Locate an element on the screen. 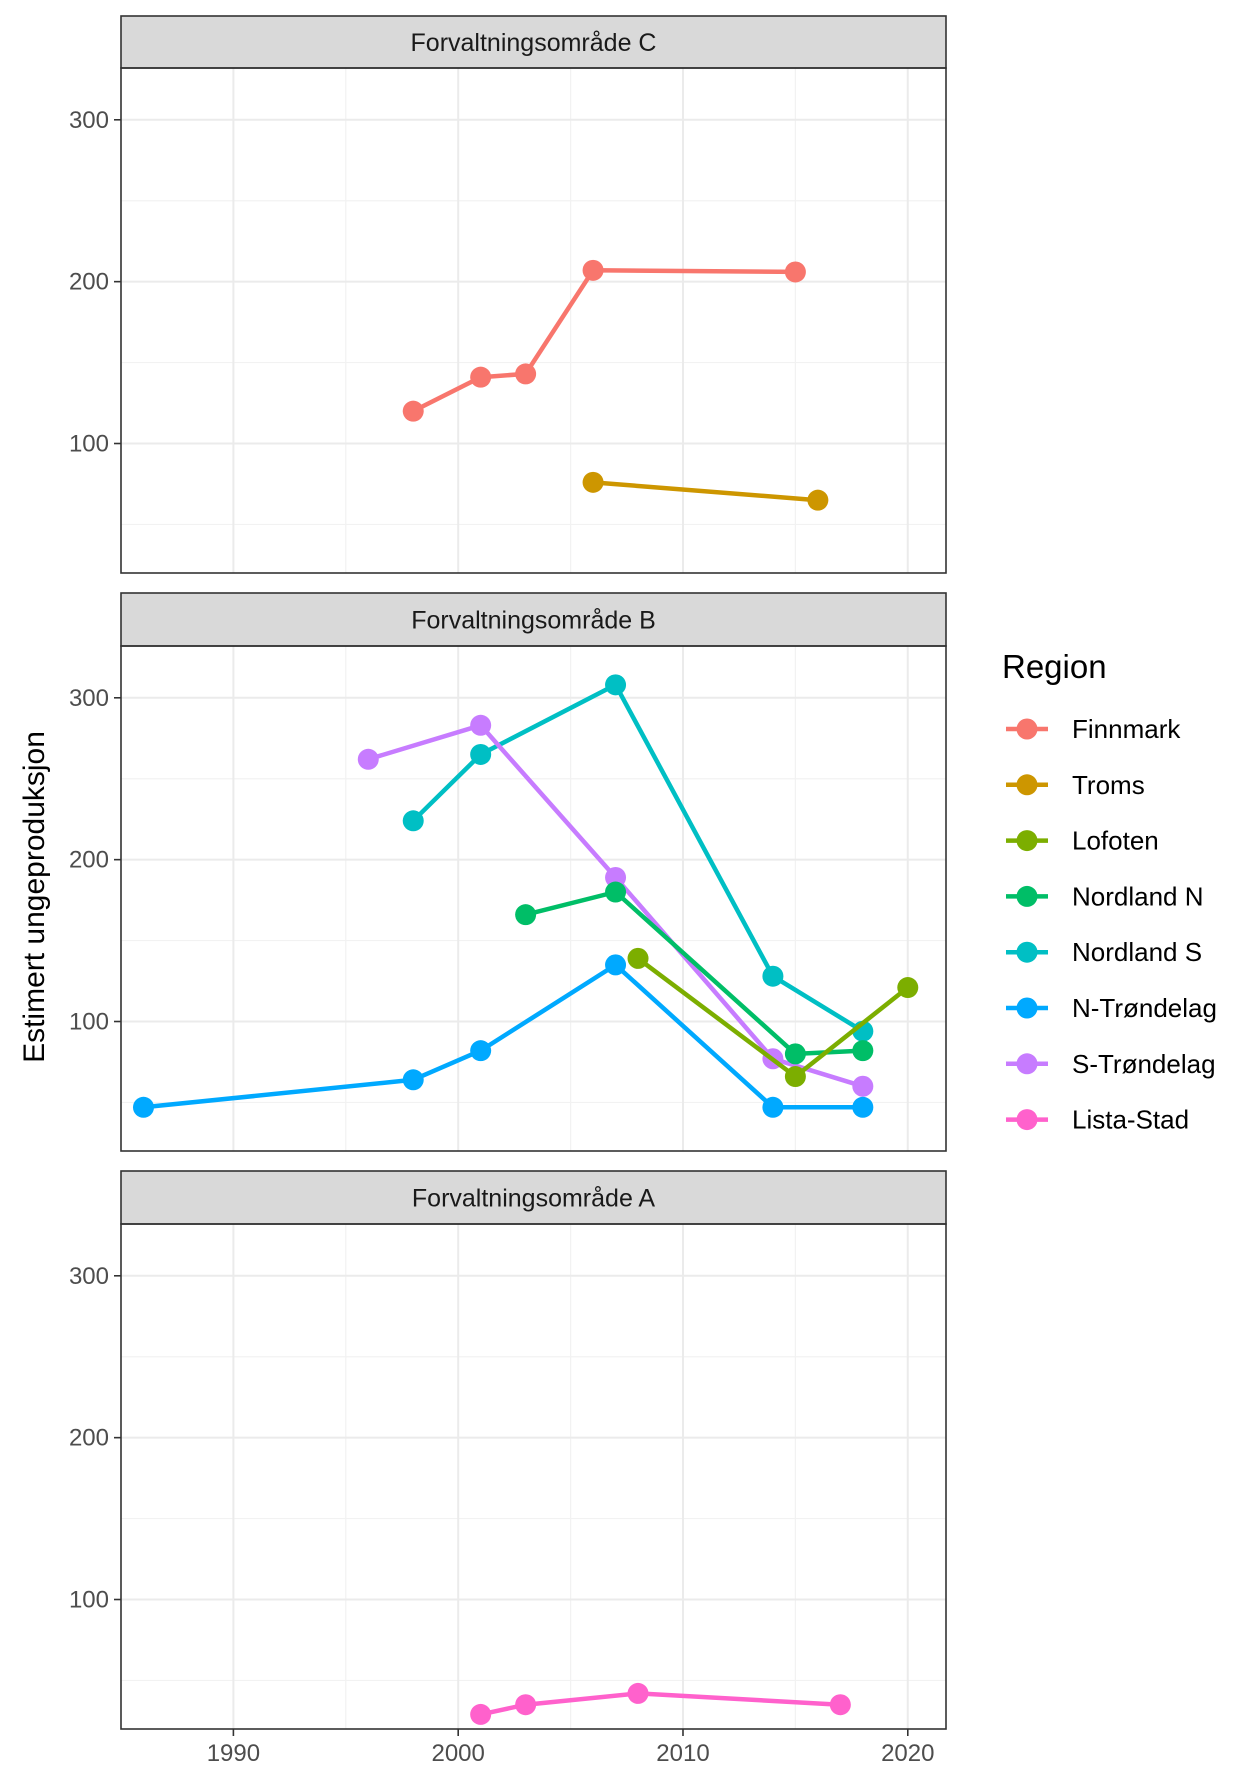  legend-item: Lista-Stad is located at coordinates (1097, 1120).